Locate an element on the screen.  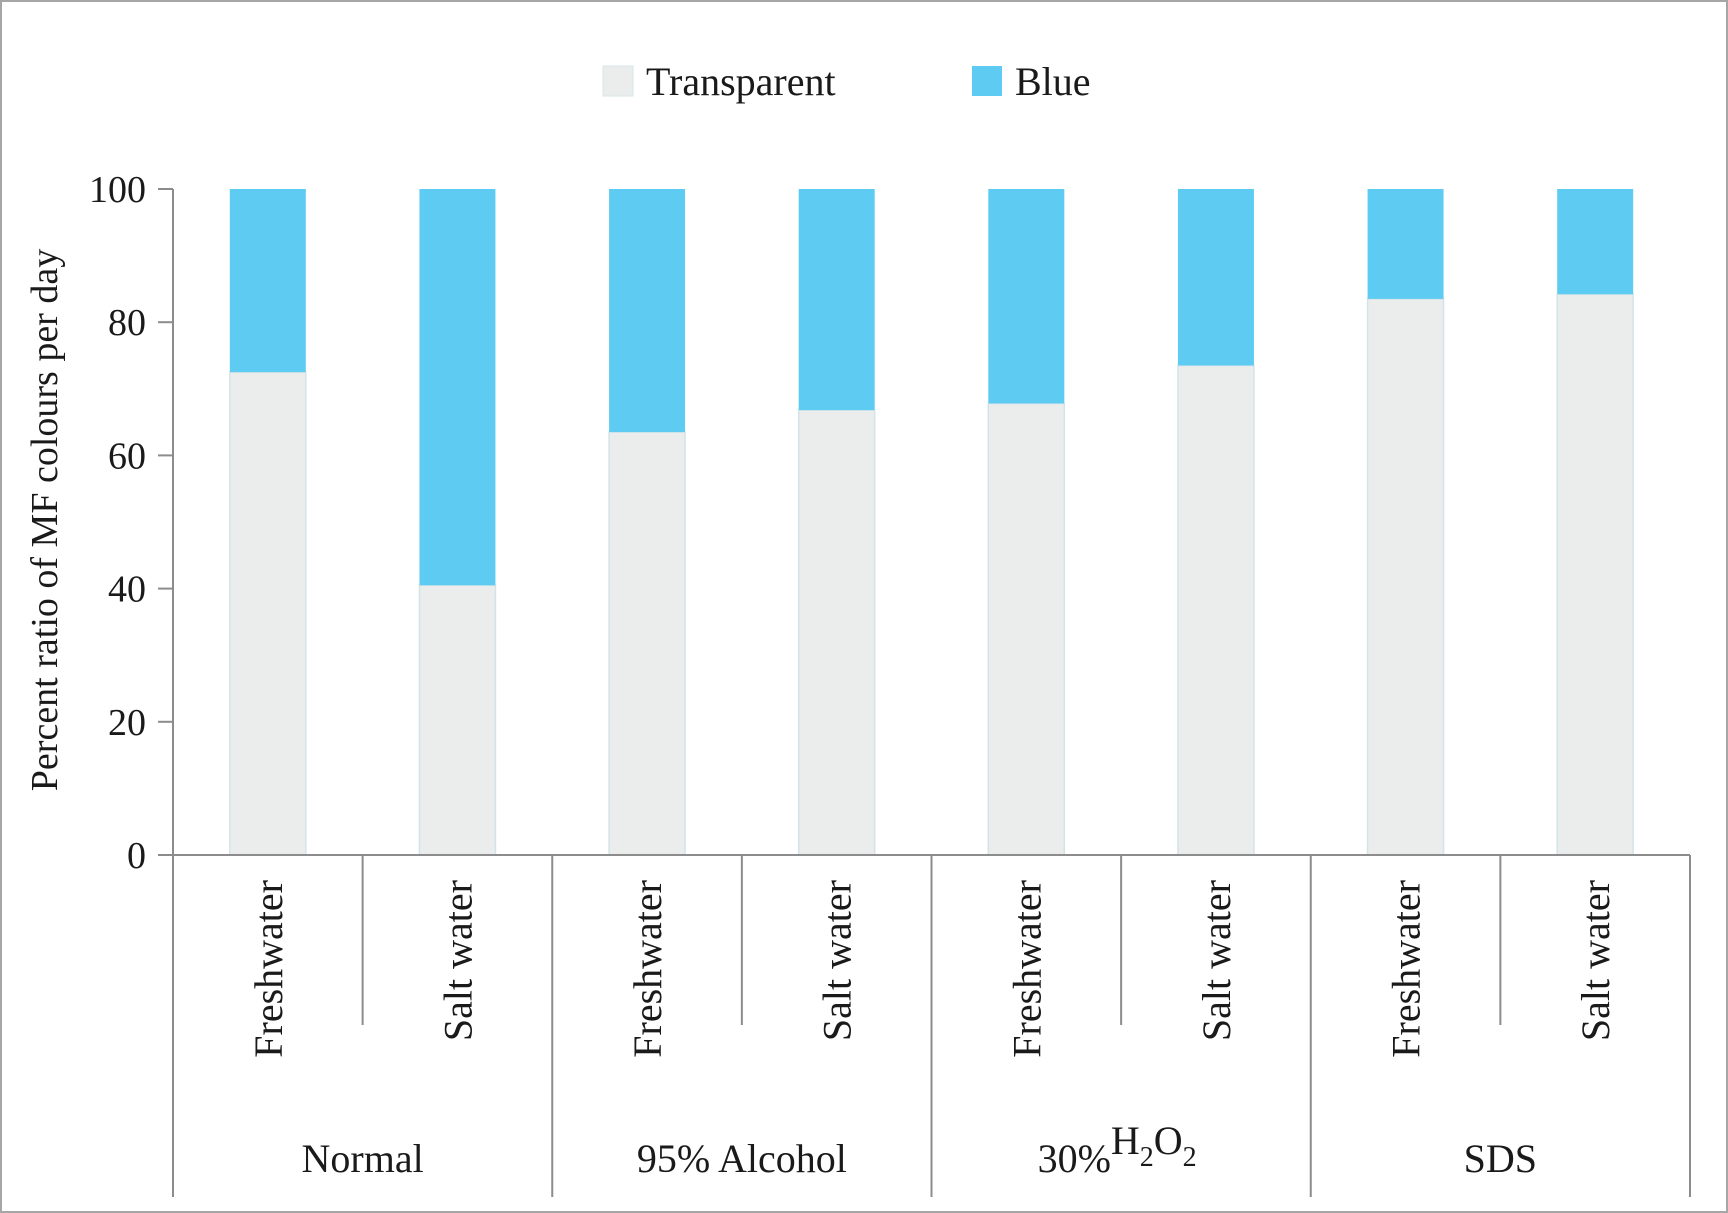
y-tick-label: 80 is located at coordinates (127, 323).